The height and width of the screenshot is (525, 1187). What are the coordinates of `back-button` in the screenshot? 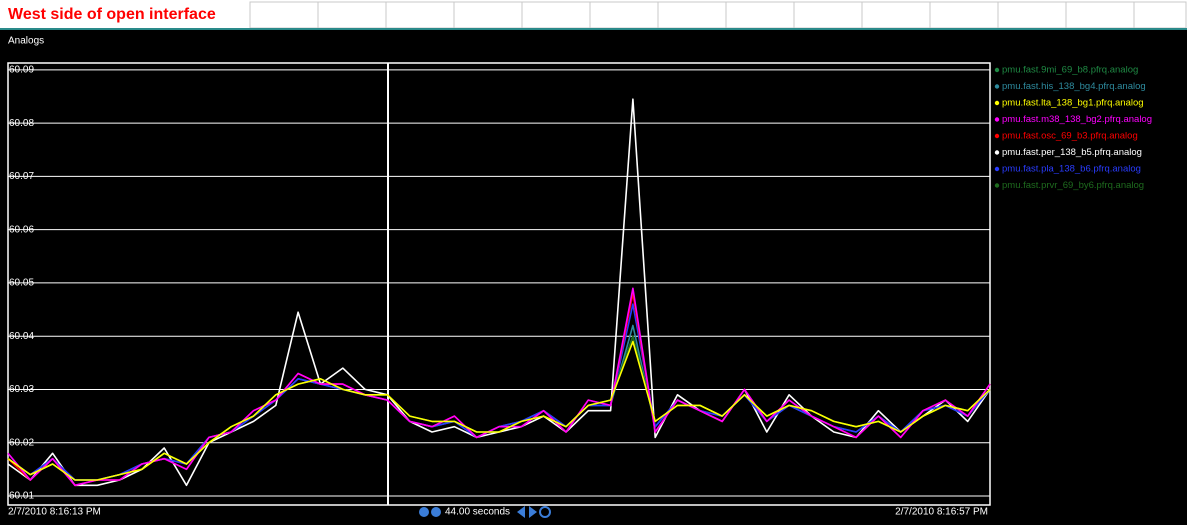 It's located at (521, 512).